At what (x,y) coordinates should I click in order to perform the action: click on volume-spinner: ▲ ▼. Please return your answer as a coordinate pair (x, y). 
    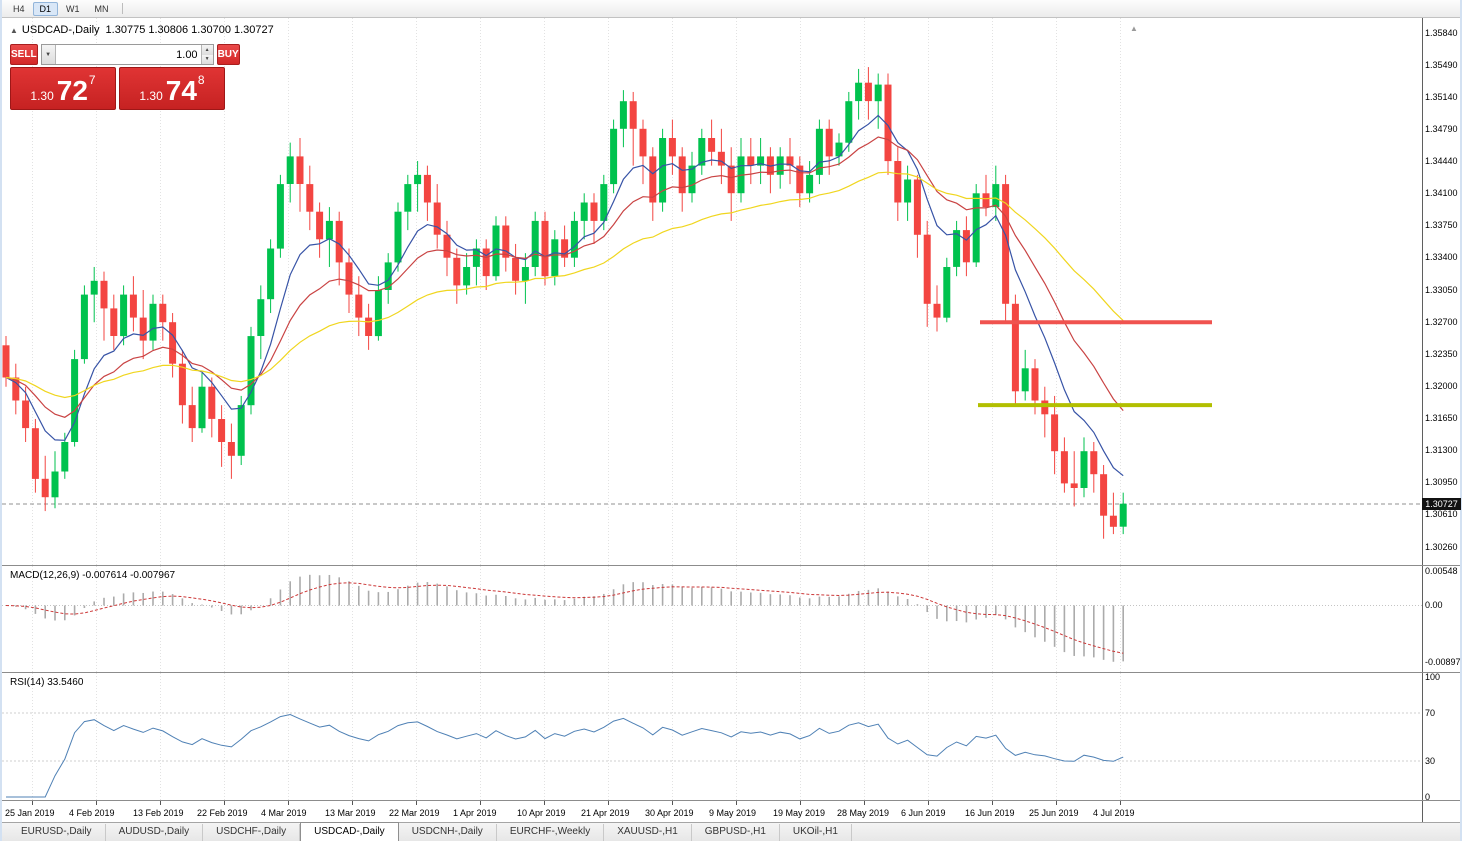
    Looking at the image, I should click on (206, 54).